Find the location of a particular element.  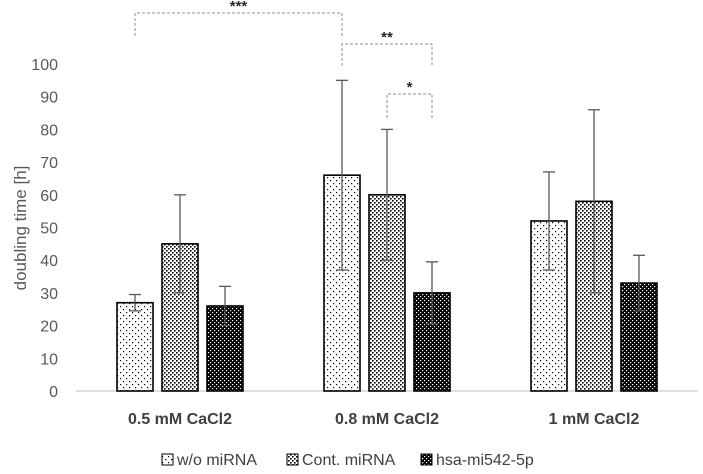

legend-label: hsa-mi542-5p is located at coordinates (485, 460).